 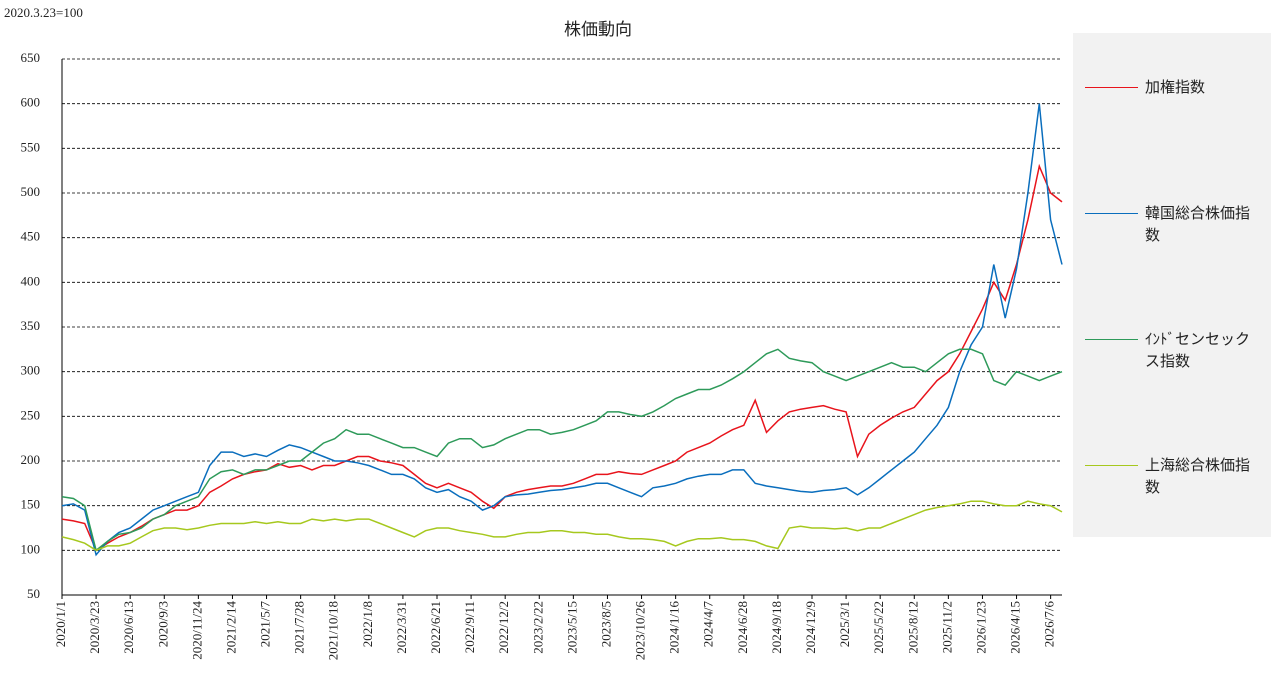 What do you see at coordinates (43, 12) in the screenshot?
I see `annotation: 2020.3.23=100` at bounding box center [43, 12].